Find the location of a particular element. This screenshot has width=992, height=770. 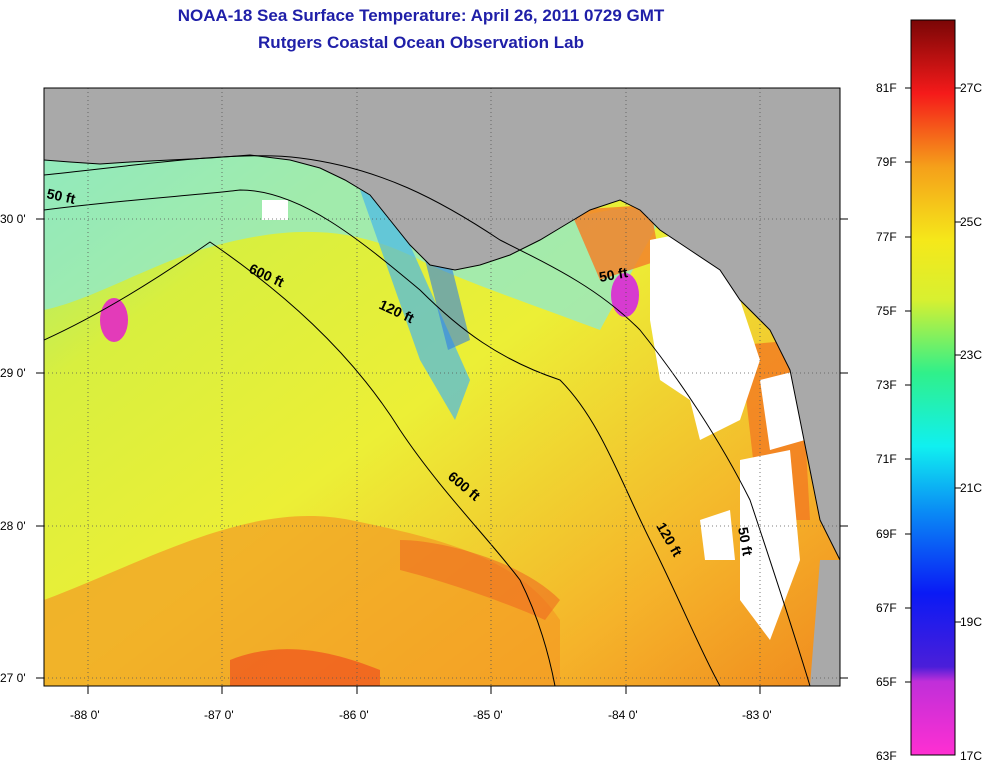

colorbar-c-label: 23C is located at coordinates (971, 355).